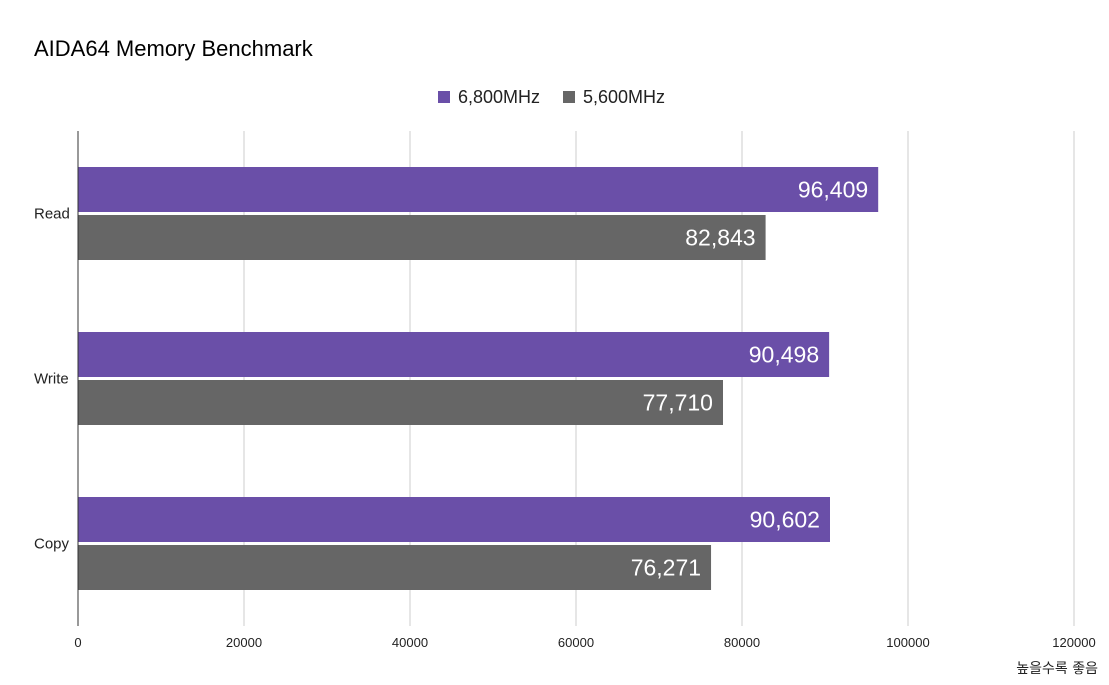 The image size is (1109, 685). What do you see at coordinates (77, 642) in the screenshot?
I see `x-tick-label: 0` at bounding box center [77, 642].